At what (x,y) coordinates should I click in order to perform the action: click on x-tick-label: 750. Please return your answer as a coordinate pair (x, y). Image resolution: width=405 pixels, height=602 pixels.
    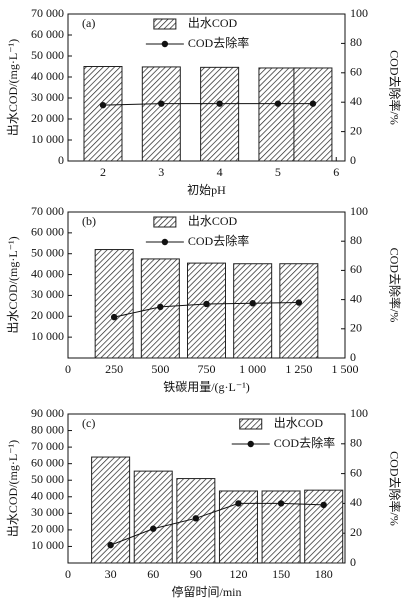
    Looking at the image, I should click on (207, 369).